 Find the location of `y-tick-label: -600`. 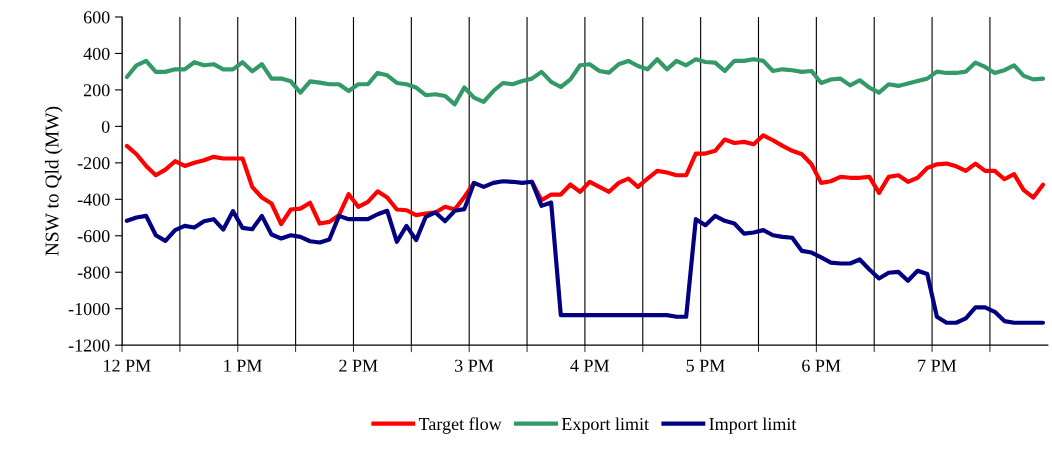

y-tick-label: -600 is located at coordinates (93, 236).